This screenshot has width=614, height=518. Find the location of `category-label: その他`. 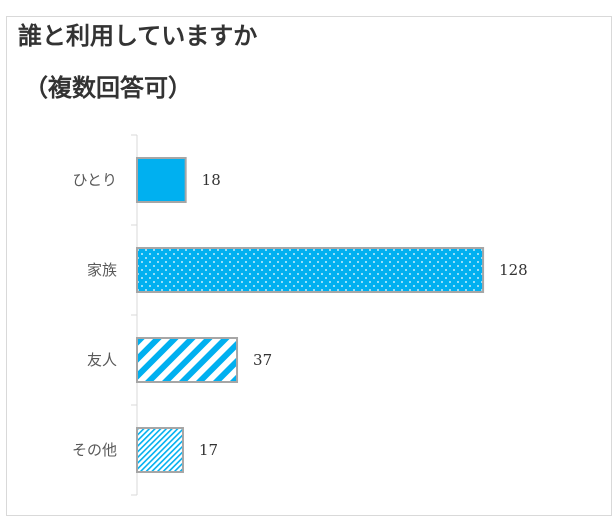

category-label: その他 is located at coordinates (94, 450).